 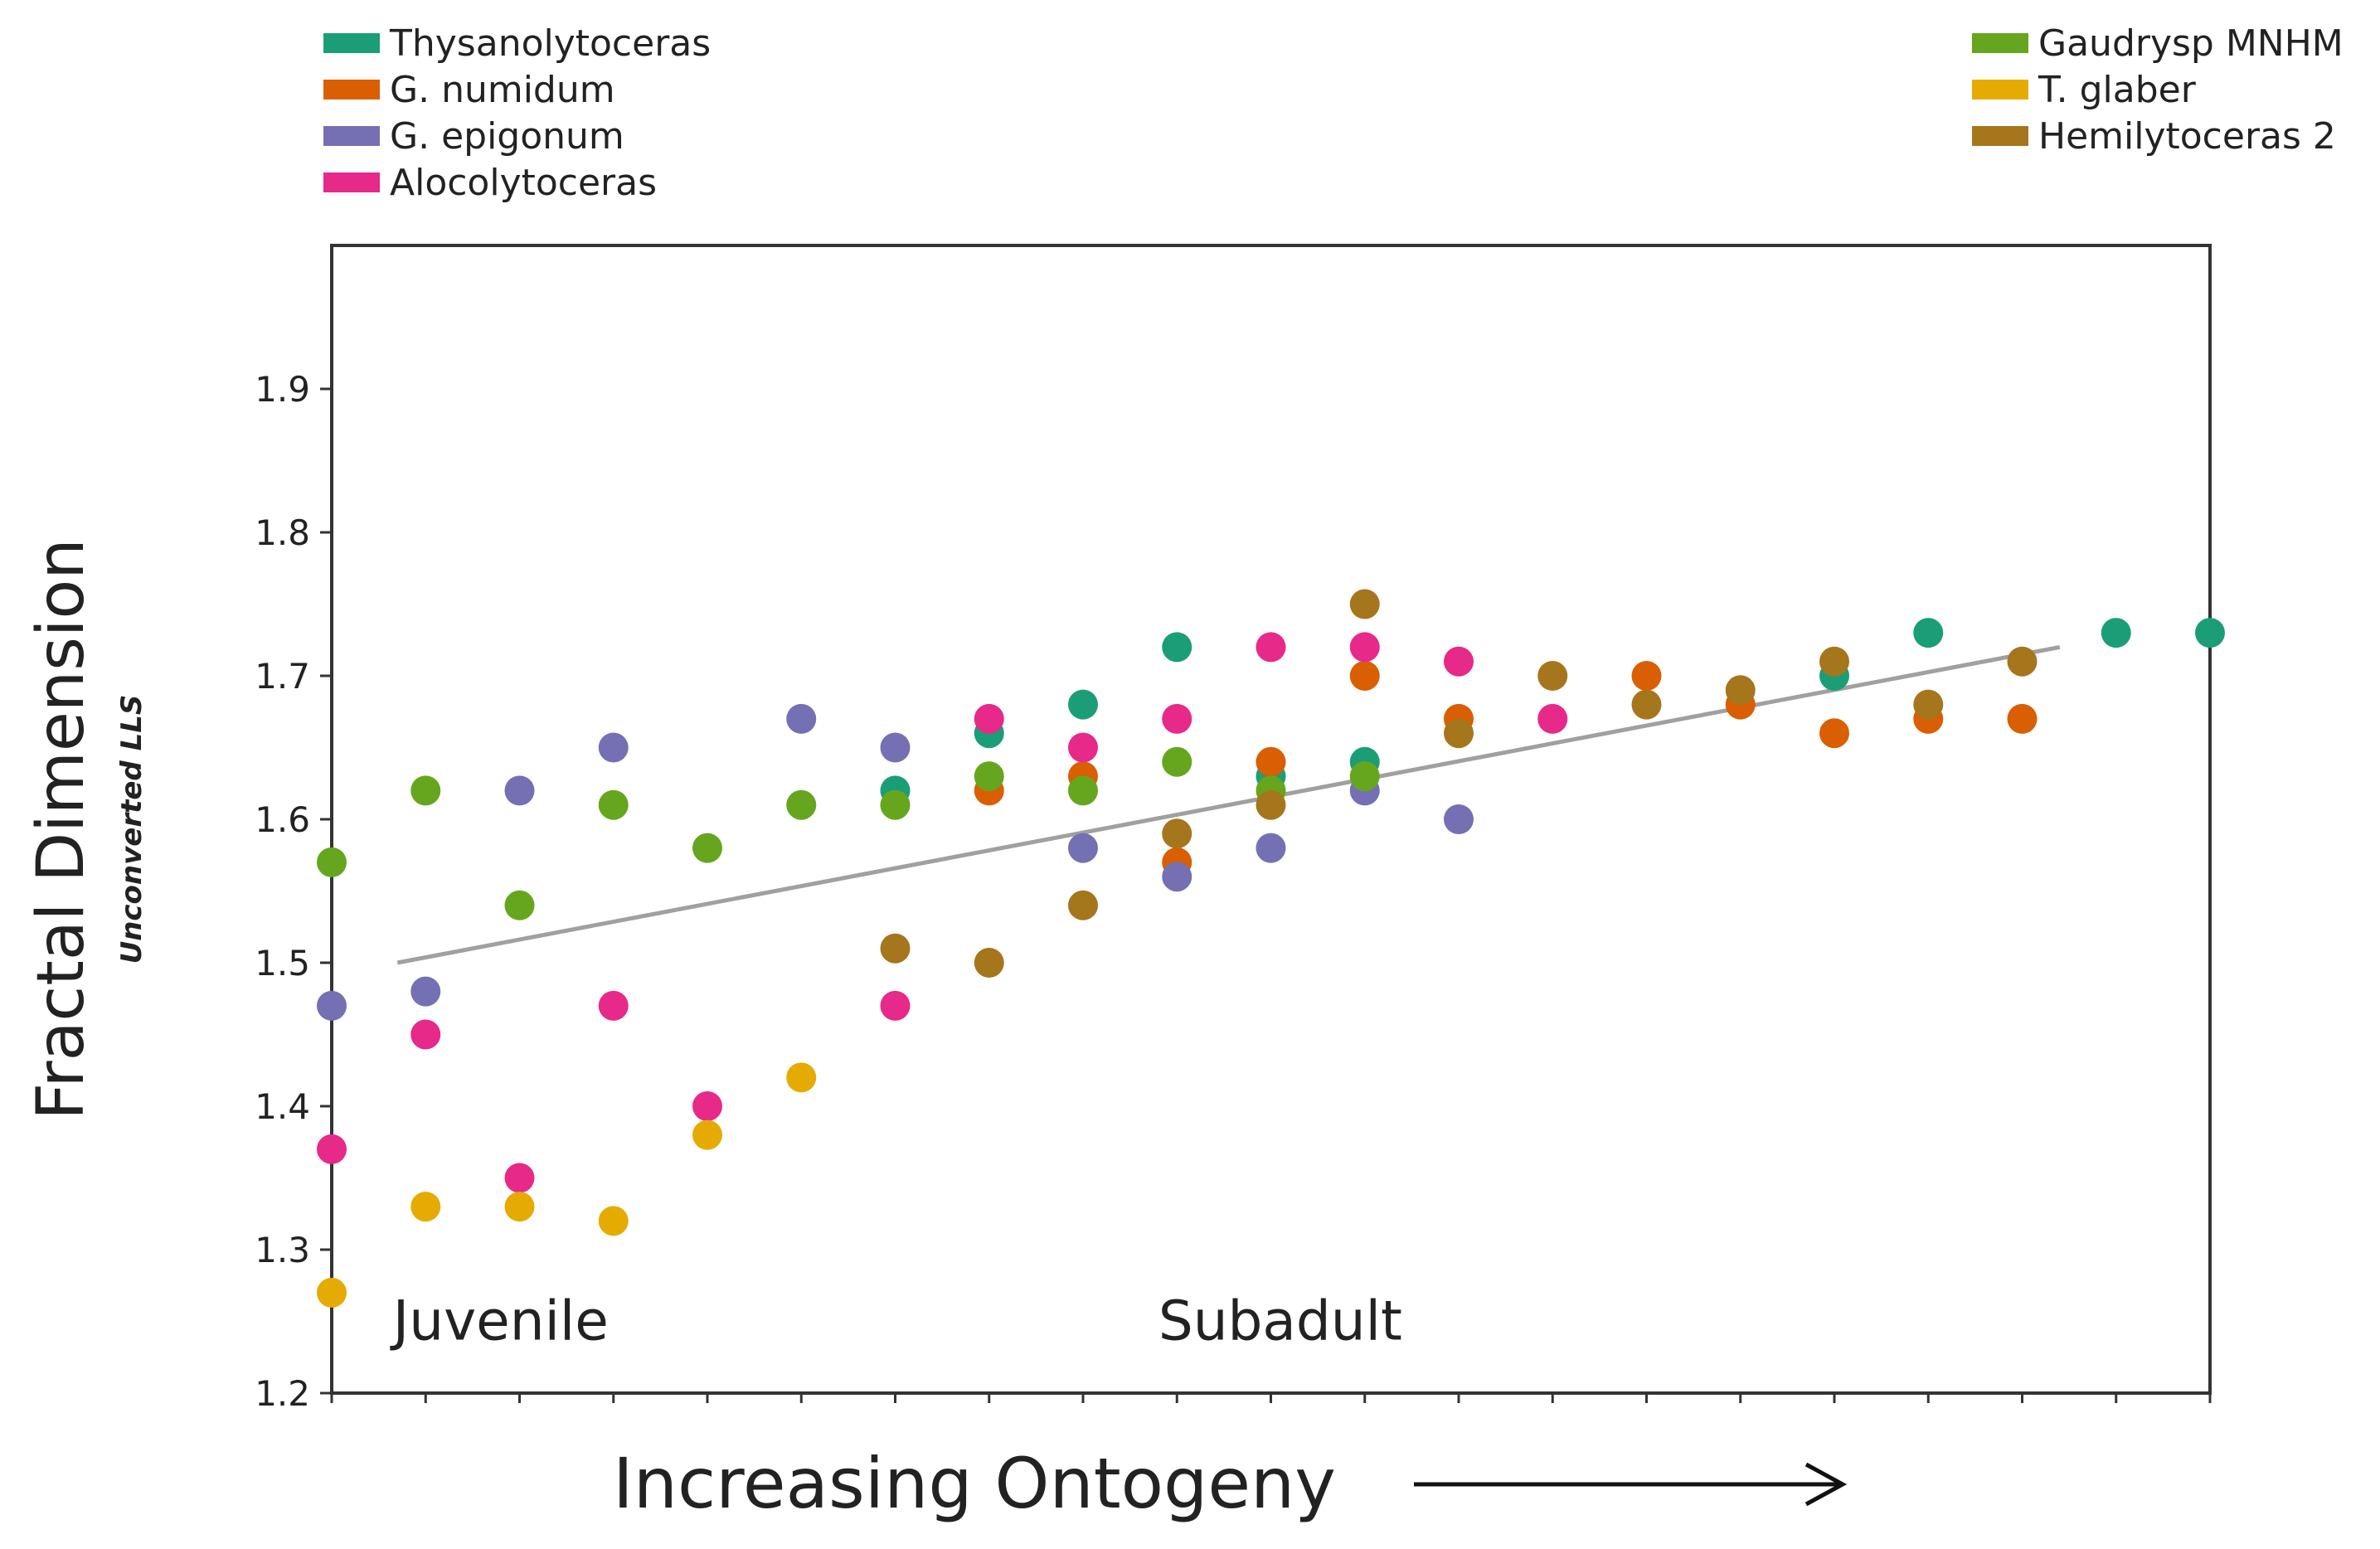 What do you see at coordinates (502, 90) in the screenshot?
I see `legend-label: G. numidum` at bounding box center [502, 90].